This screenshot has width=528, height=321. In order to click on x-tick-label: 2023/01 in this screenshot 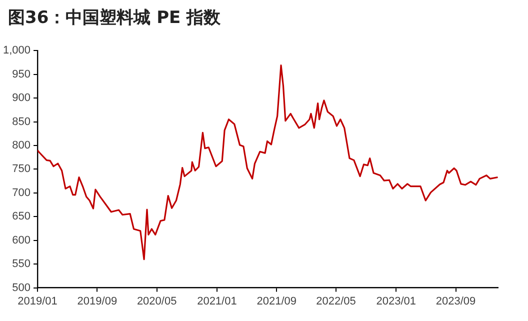, I will do `click(396, 301)`.